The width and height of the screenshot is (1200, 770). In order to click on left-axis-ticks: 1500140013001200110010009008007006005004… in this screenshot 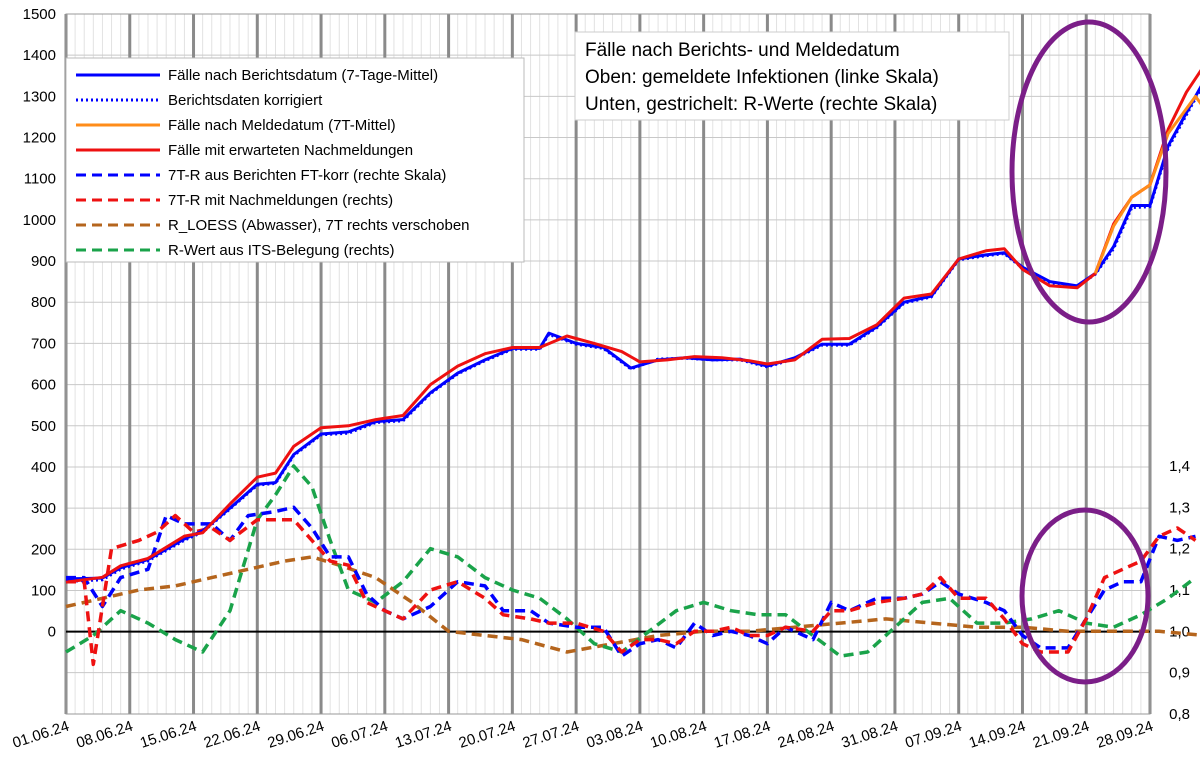, I will do `click(39, 323)`.